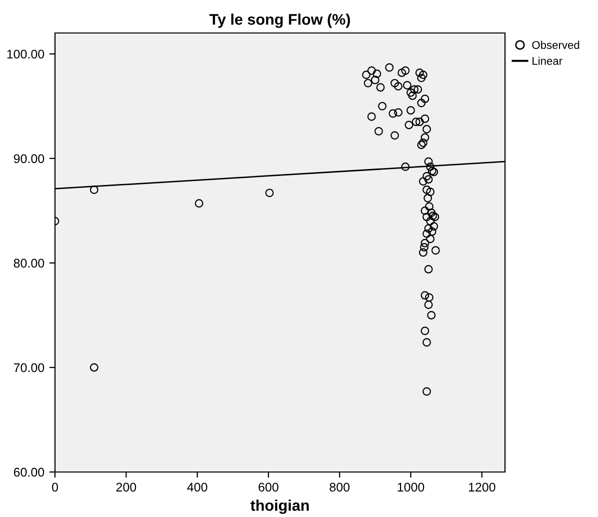 The height and width of the screenshot is (517, 598). What do you see at coordinates (340, 487) in the screenshot?
I see `x-tick-label: 800` at bounding box center [340, 487].